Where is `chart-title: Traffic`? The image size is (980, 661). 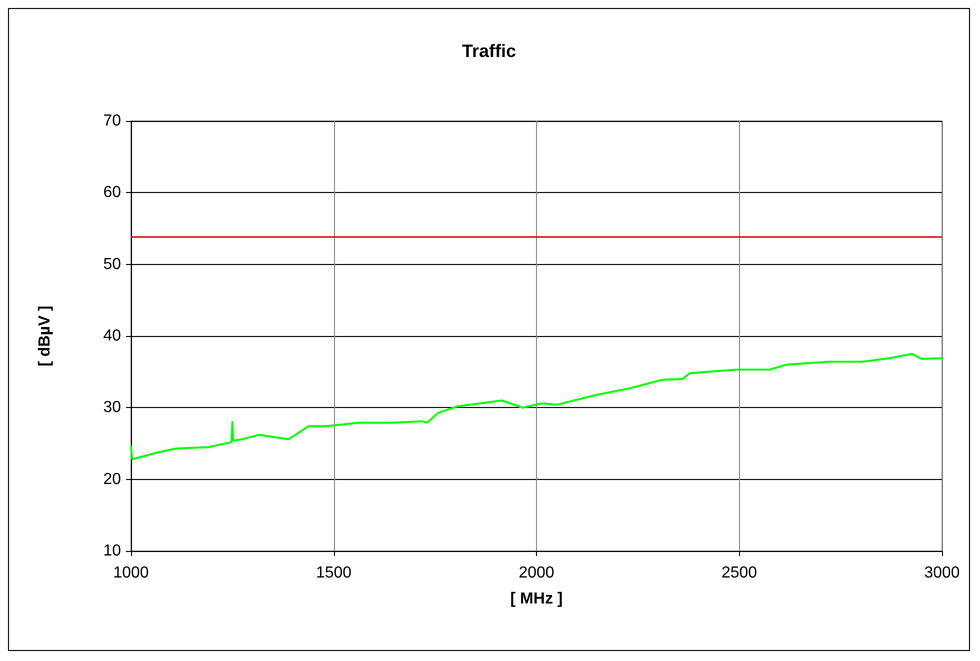
chart-title: Traffic is located at coordinates (489, 51).